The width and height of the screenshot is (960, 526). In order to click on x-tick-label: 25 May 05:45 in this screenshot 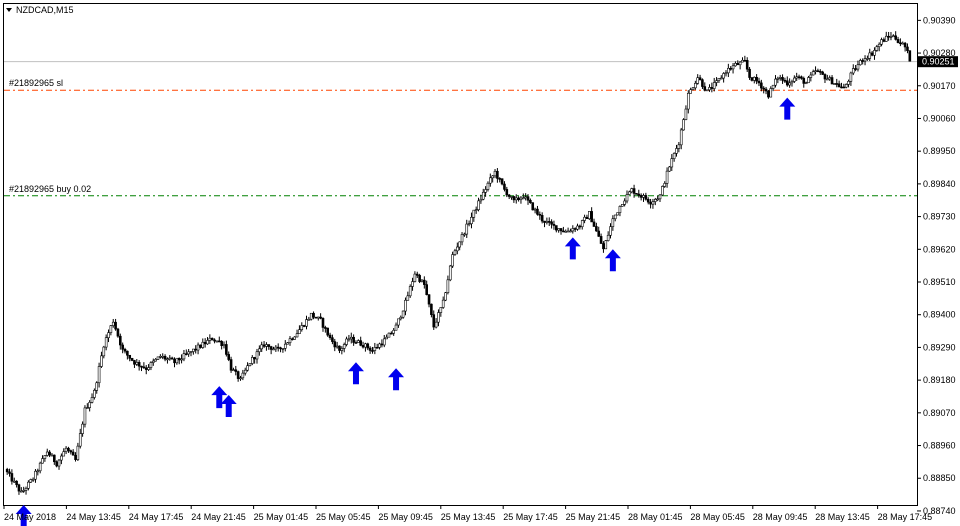, I will do `click(343, 517)`.